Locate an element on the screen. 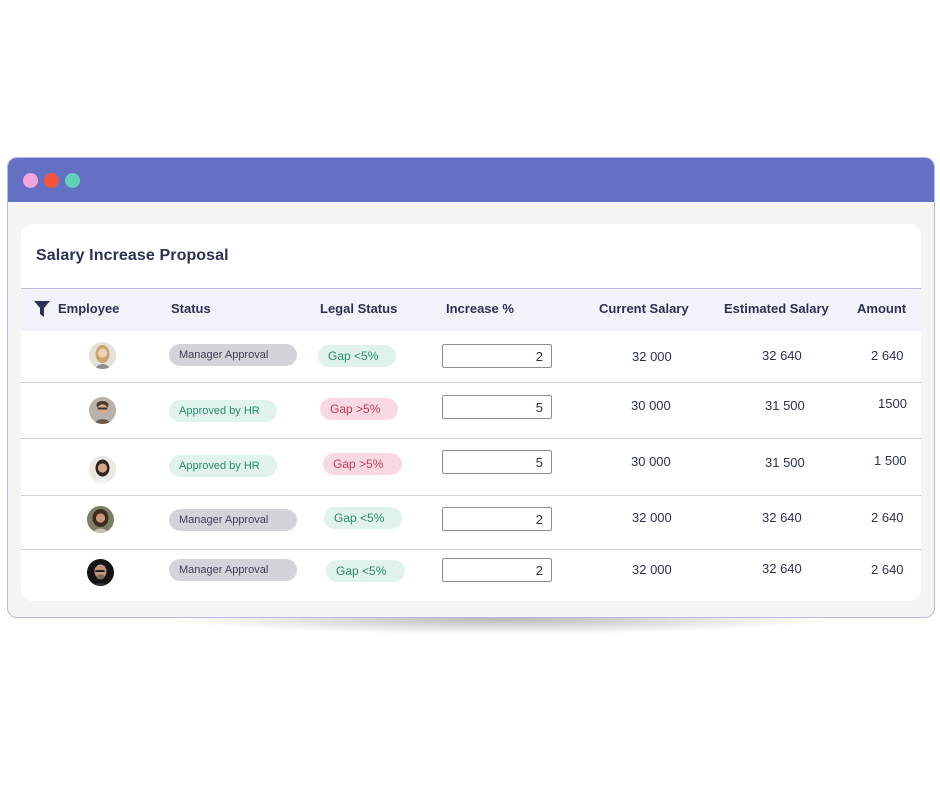 Image resolution: width=940 pixels, height=788 pixels. avatar-man-bald is located at coordinates (100, 572).